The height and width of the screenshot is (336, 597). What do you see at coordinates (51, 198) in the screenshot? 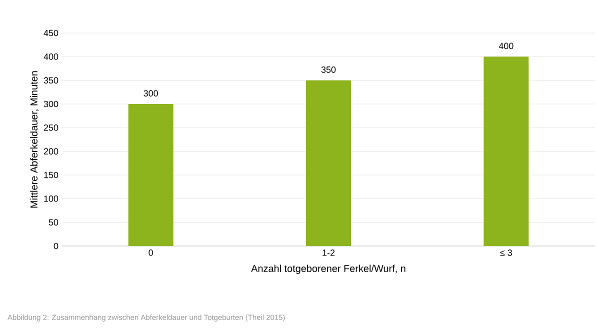
I see `y-tick-label: 100` at bounding box center [51, 198].